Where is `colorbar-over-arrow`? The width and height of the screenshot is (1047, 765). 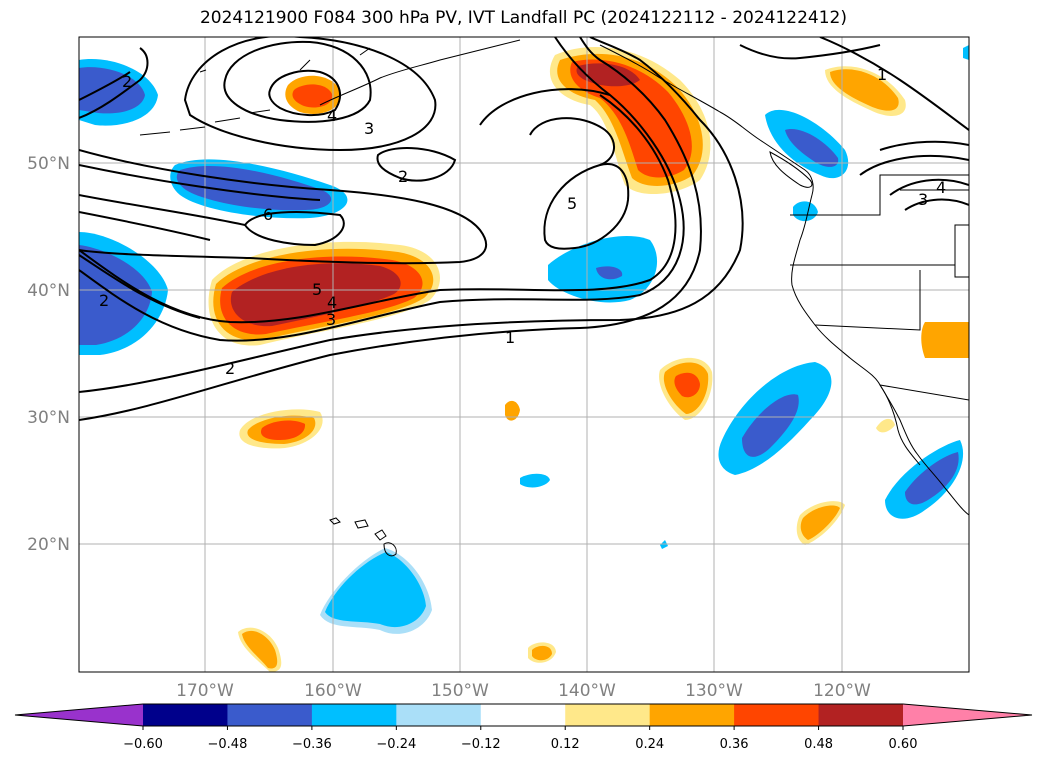
colorbar-over-arrow is located at coordinates (967, 715).